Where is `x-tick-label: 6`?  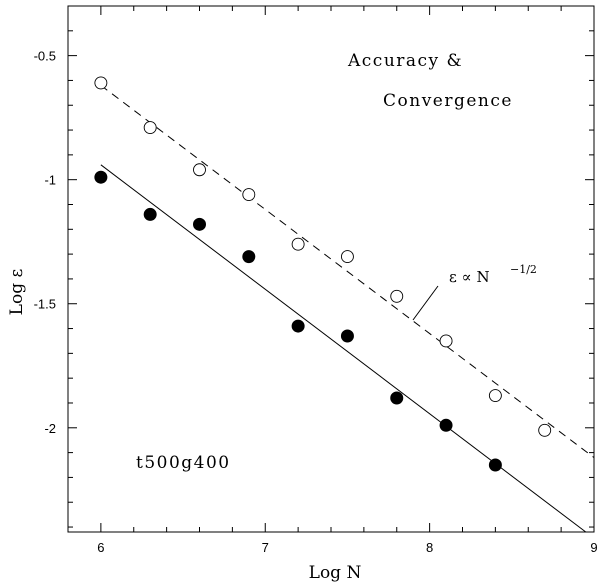
x-tick-label: 6 is located at coordinates (100, 547).